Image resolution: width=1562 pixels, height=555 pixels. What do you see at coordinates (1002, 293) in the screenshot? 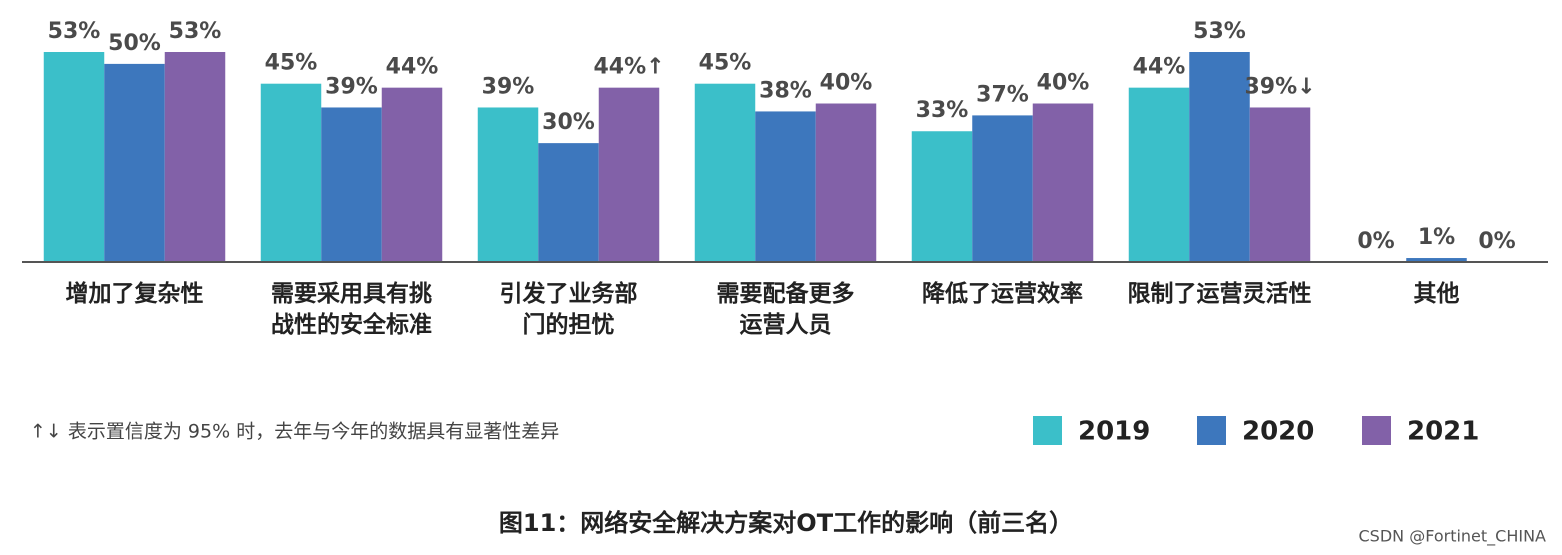
I see `x-tick-label: 降低了运营效率` at bounding box center [1002, 293].